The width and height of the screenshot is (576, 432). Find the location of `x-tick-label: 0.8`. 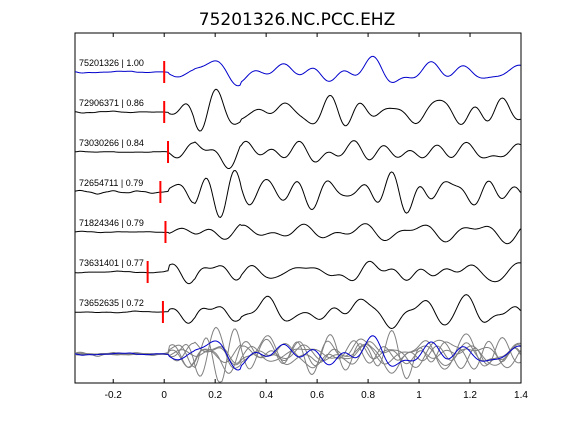

x-tick-label: 0.8 is located at coordinates (368, 395).